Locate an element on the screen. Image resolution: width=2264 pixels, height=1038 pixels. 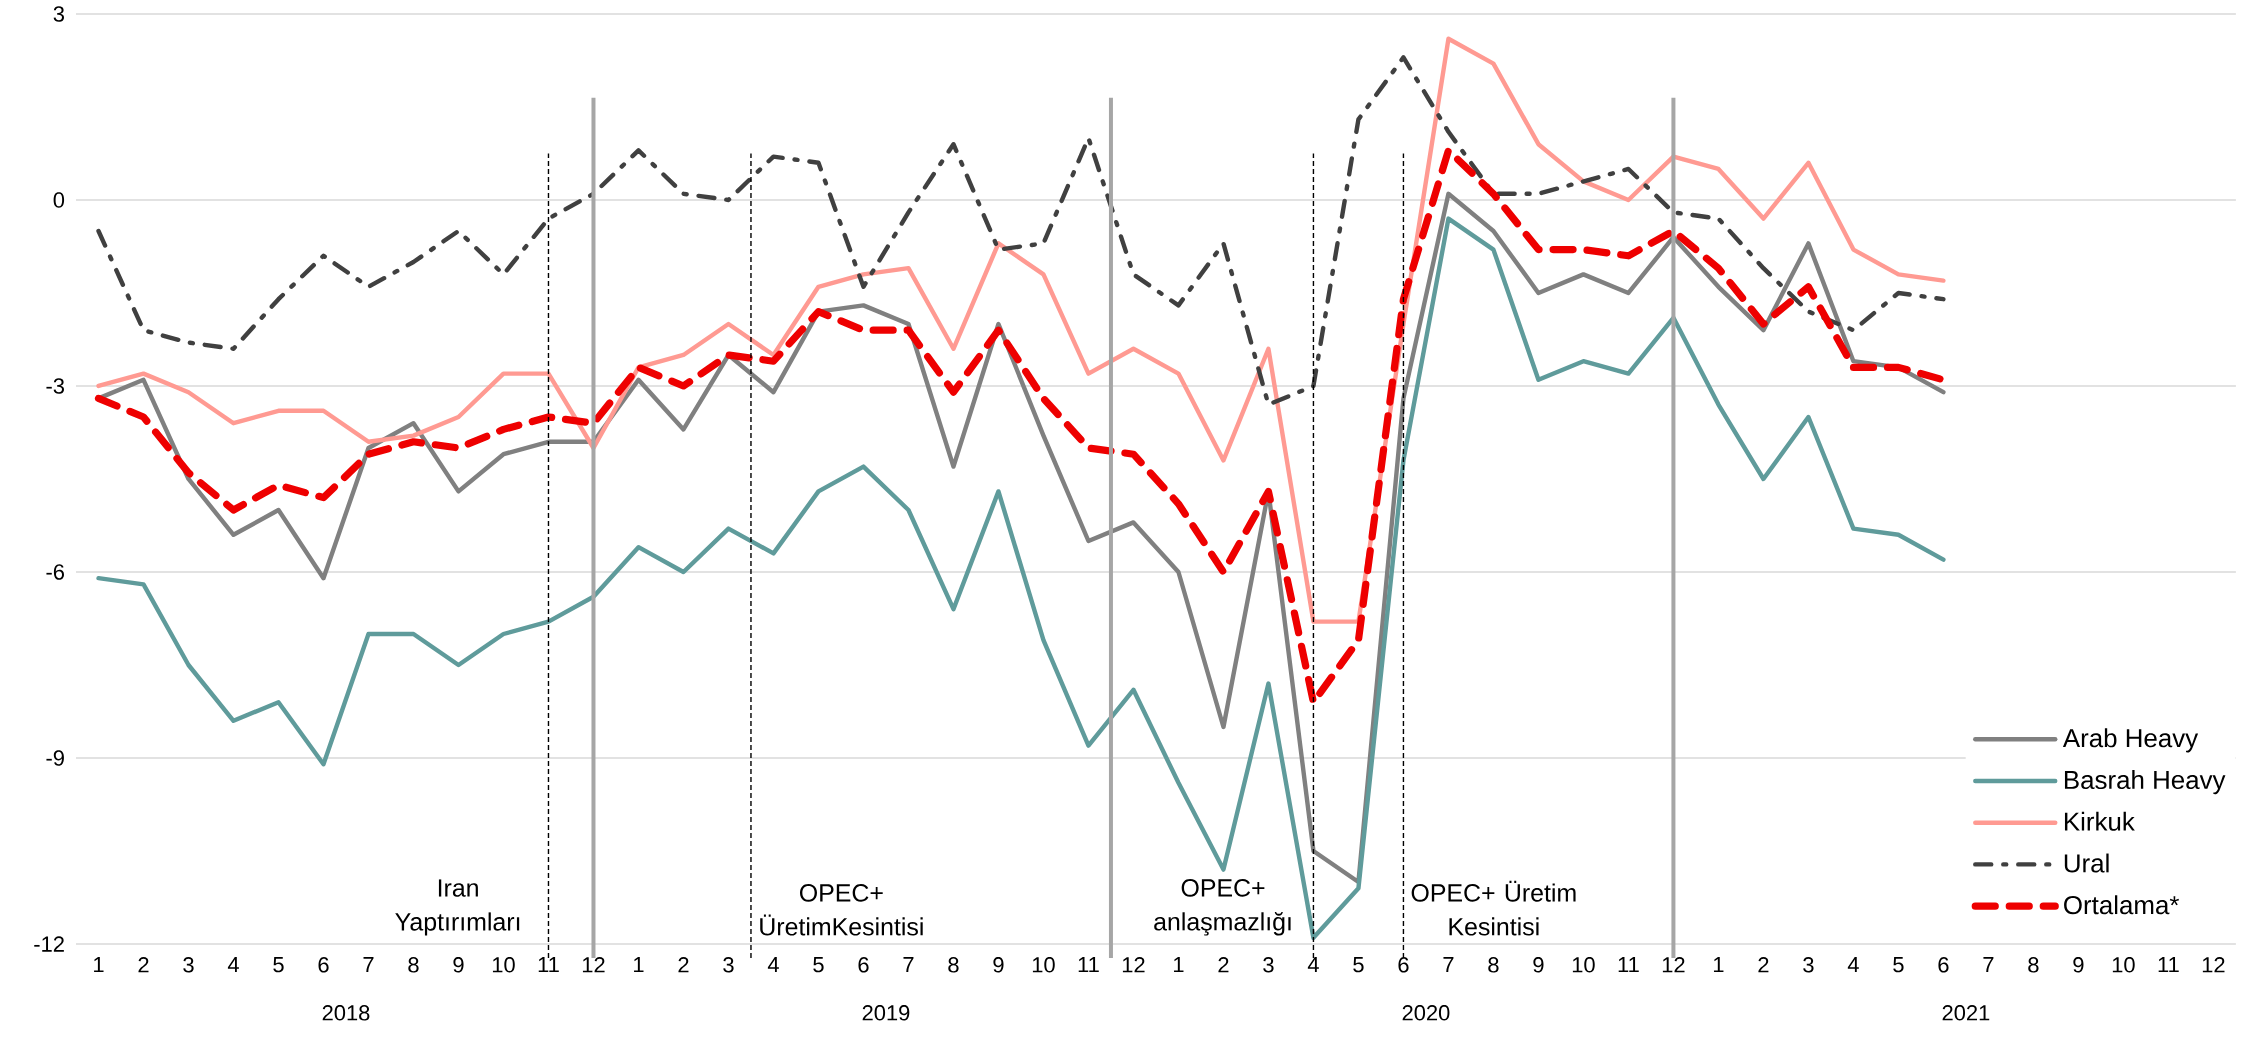
legend-label: Ortalama* is located at coordinates (2122, 905).